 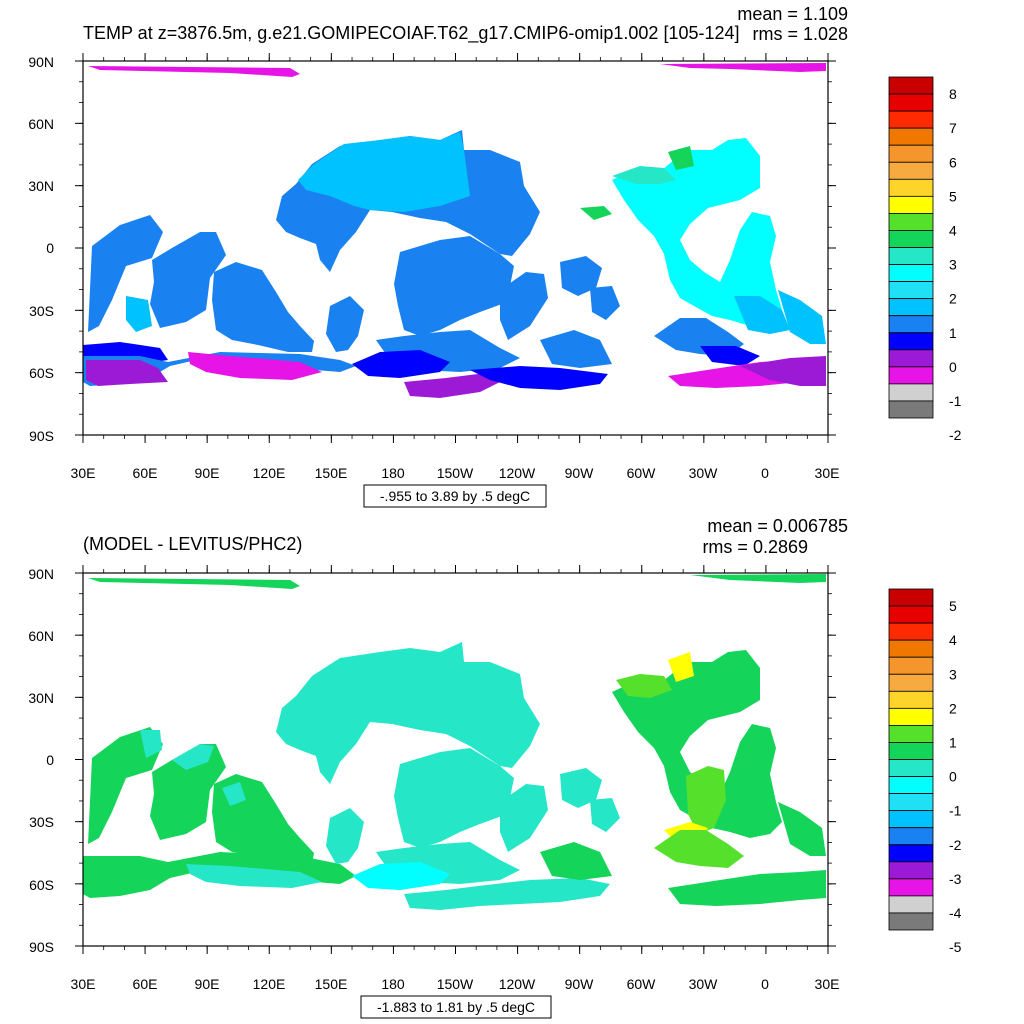 I want to click on top-indian-west, so click(x=125, y=273).